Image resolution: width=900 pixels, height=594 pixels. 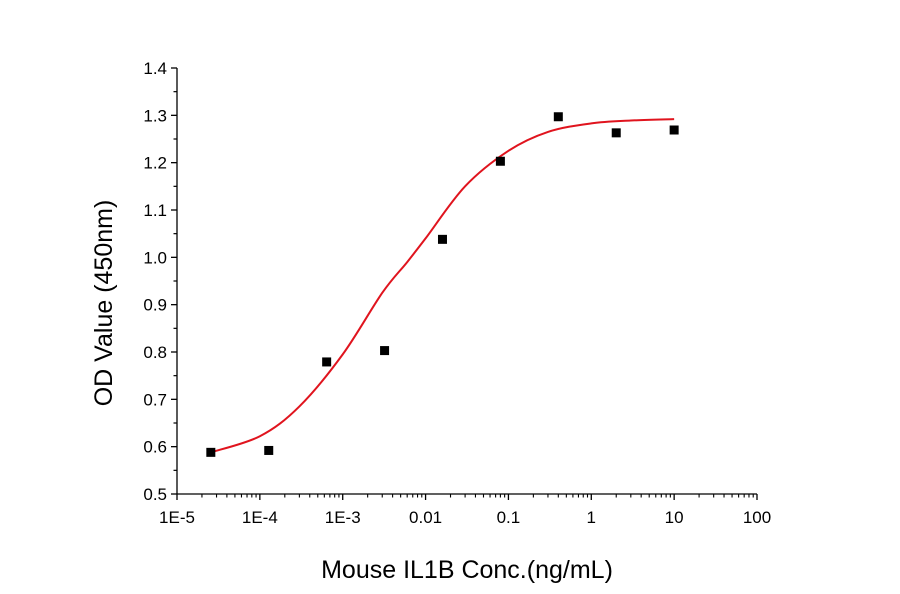 What do you see at coordinates (591, 517) in the screenshot?
I see `x-tick-label: 1` at bounding box center [591, 517].